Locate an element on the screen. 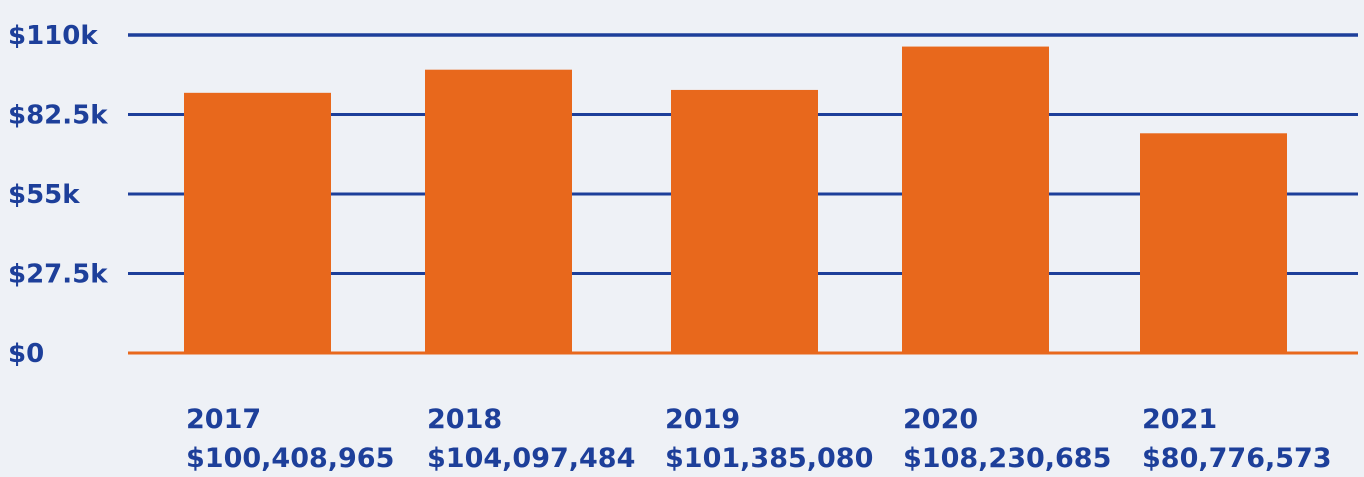 The image size is (1364, 477). bar-value-label: $100,408,965 is located at coordinates (290, 458).